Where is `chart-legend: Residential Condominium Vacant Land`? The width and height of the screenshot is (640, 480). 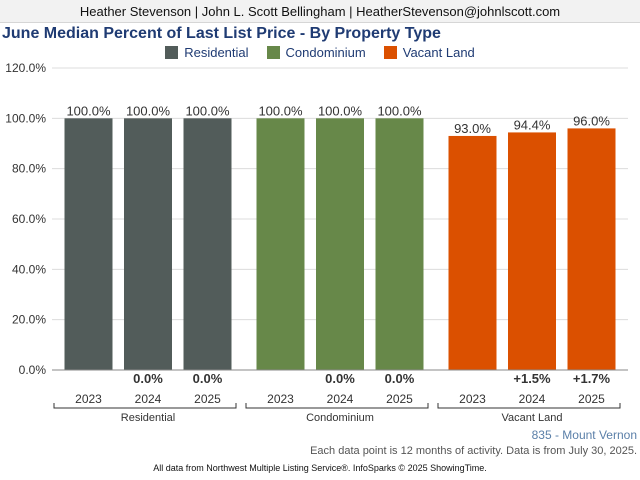 chart-legend: Residential Condominium Vacant Land is located at coordinates (320, 52).